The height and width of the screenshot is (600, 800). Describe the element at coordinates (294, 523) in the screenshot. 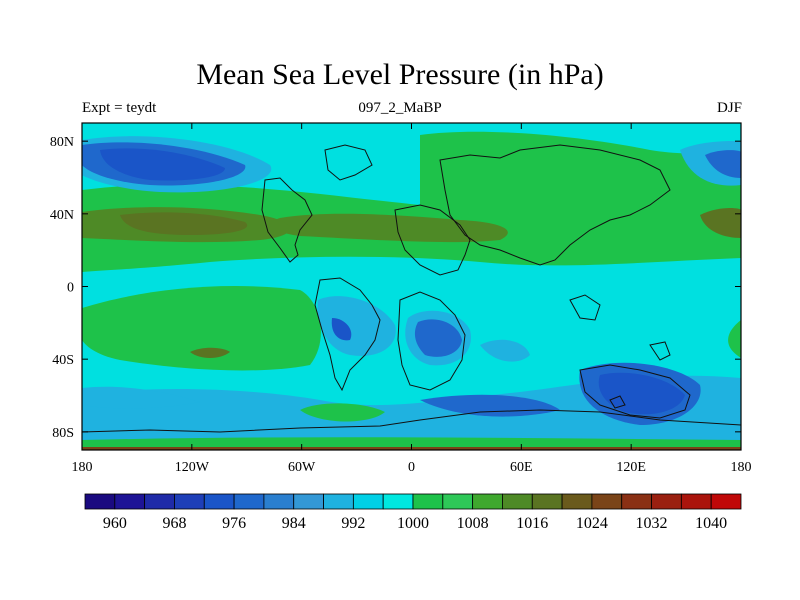

I see `colorbar-label: 984` at that location.